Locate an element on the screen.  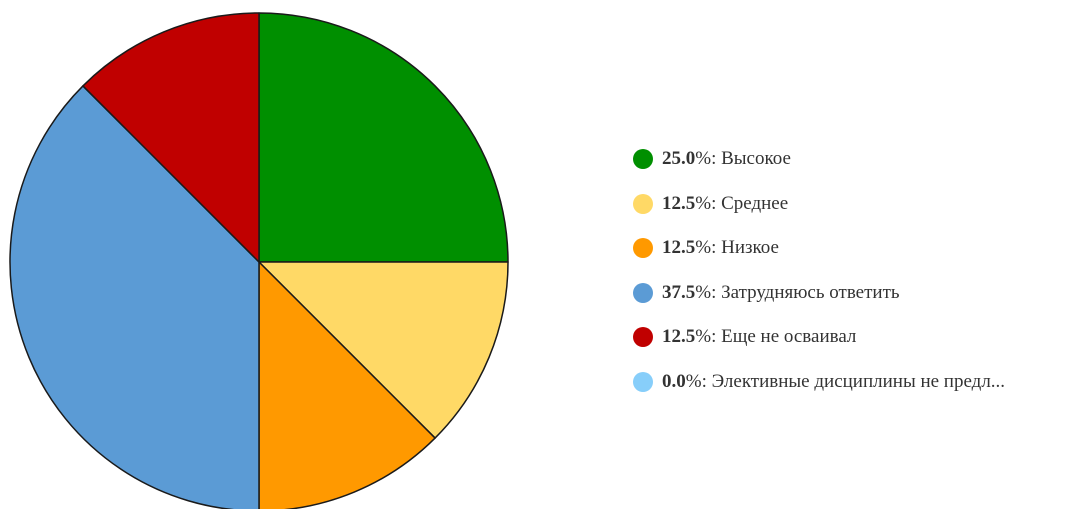
legend-percent-0: 25.0 is located at coordinates (679, 158).